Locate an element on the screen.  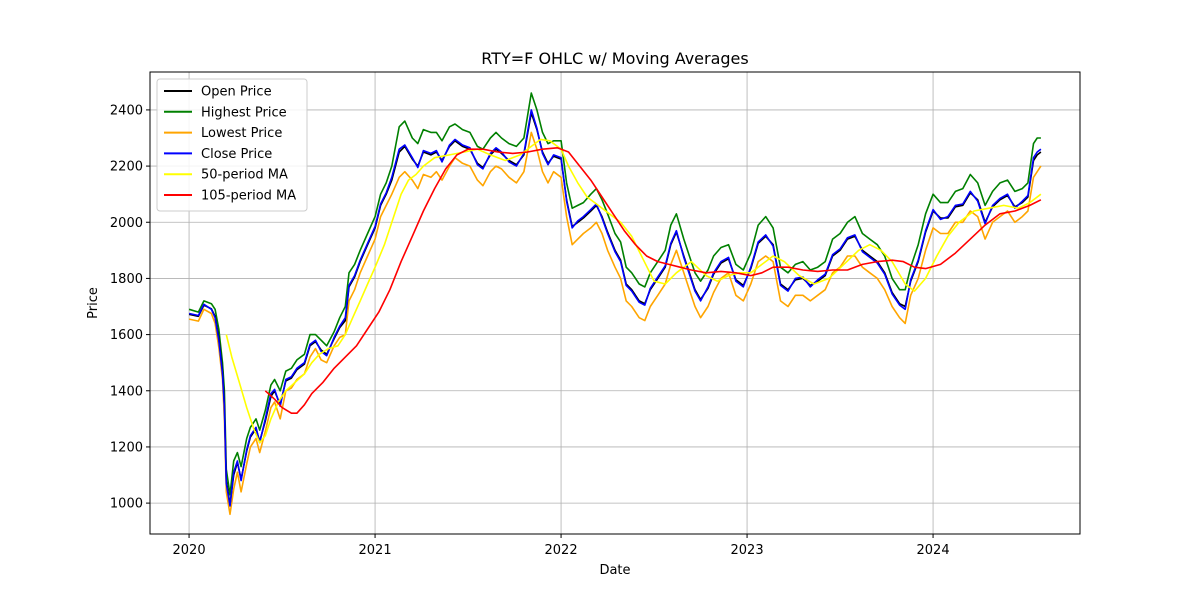
legend-label: Lowest Price is located at coordinates (241, 133).